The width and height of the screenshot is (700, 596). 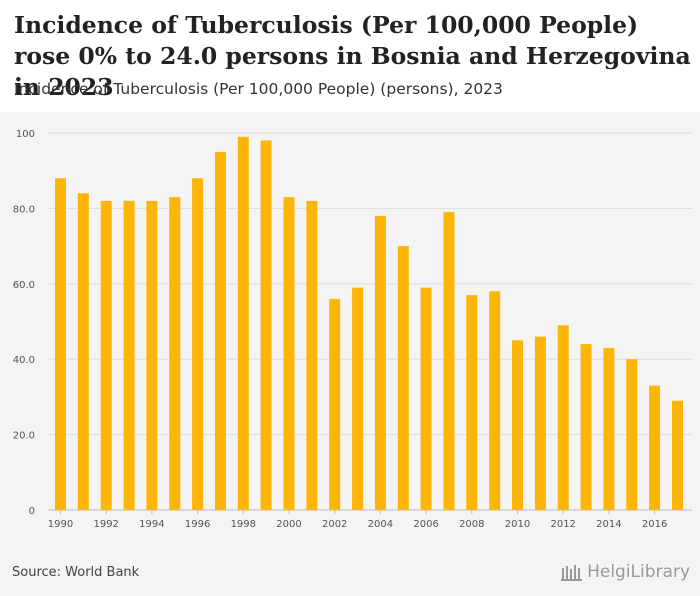 What do you see at coordinates (129, 355) in the screenshot?
I see `bar-1993` at bounding box center [129, 355].